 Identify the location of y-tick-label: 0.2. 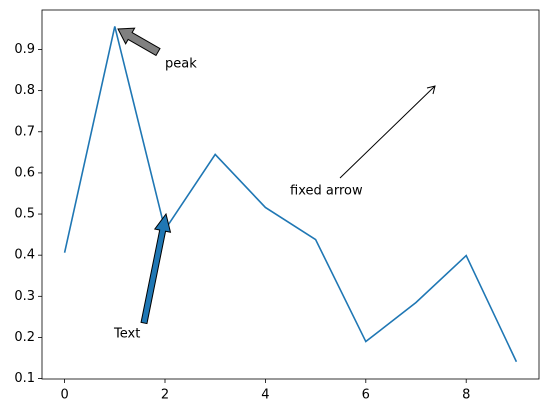
(24, 337).